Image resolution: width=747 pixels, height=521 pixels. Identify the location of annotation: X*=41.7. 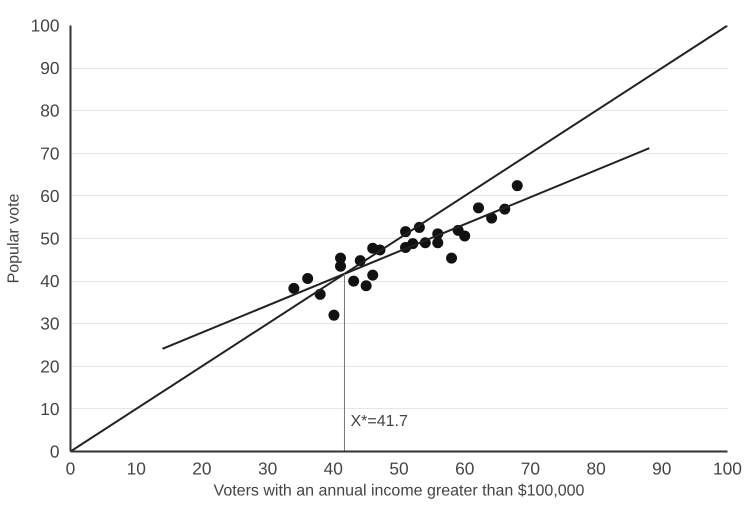
(379, 421).